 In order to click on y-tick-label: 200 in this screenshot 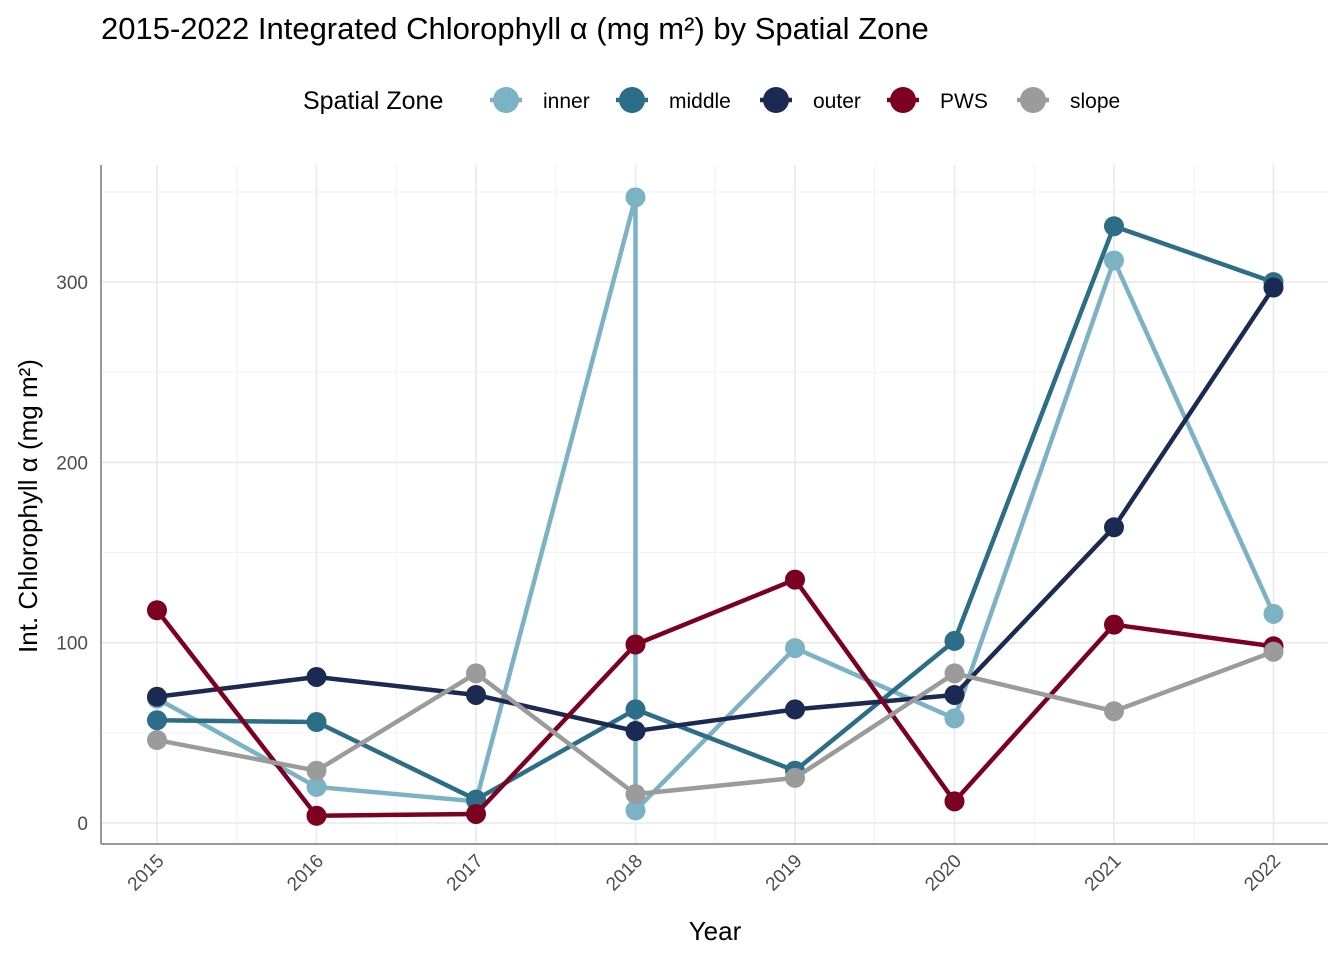, I will do `click(72, 463)`.